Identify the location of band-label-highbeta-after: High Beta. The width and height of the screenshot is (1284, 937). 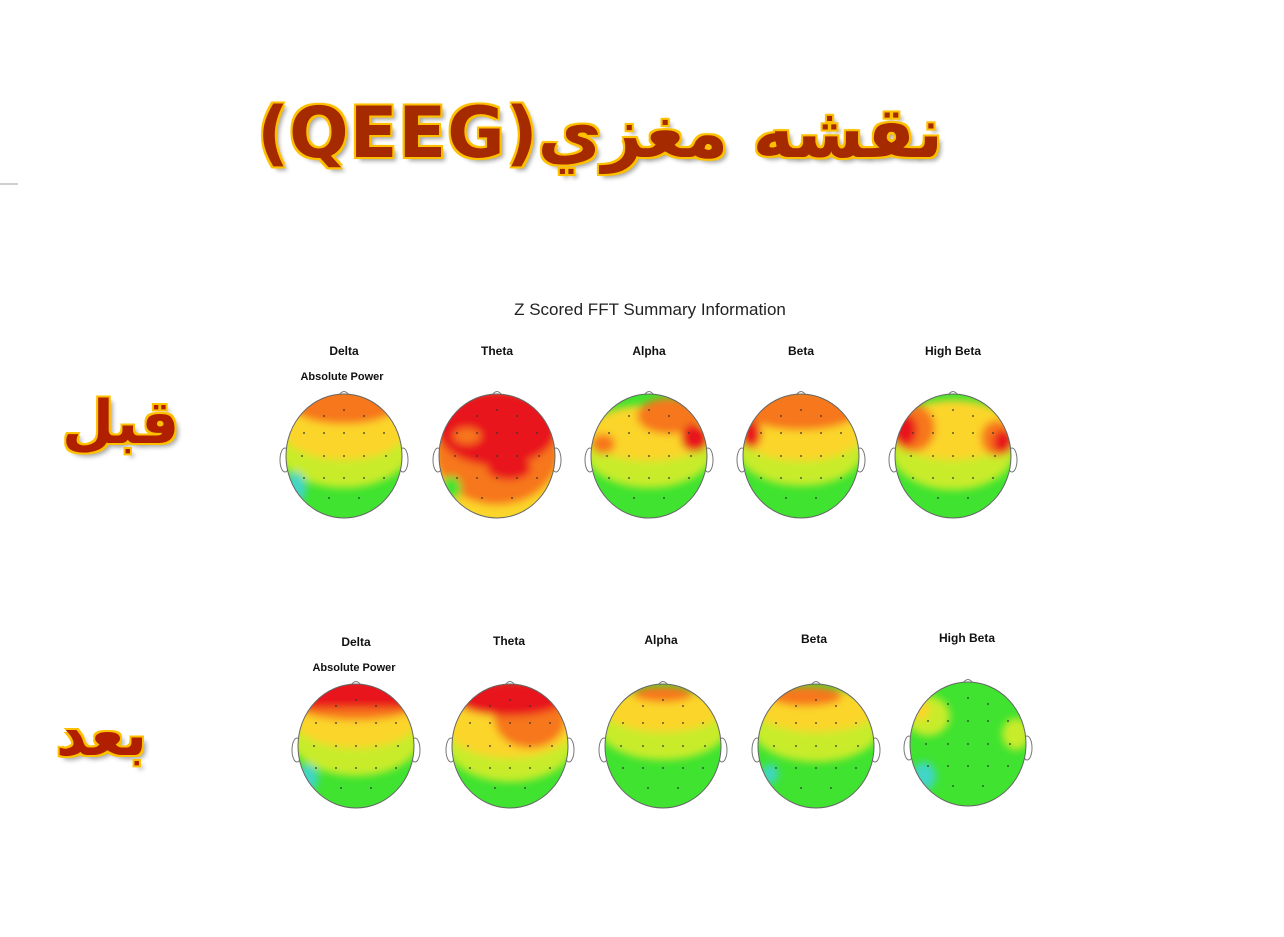
(966, 638).